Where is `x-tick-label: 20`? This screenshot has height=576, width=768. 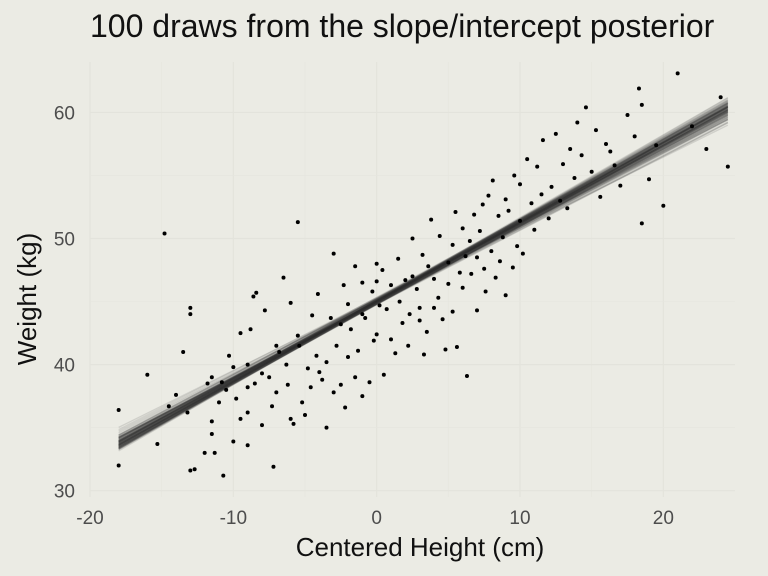
x-tick-label: 20 is located at coordinates (663, 518).